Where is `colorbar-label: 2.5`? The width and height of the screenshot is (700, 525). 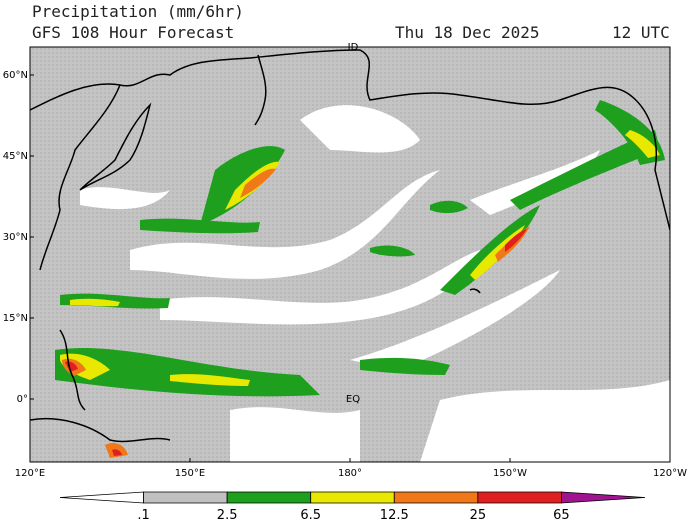 colorbar-label: 2.5 is located at coordinates (227, 515).